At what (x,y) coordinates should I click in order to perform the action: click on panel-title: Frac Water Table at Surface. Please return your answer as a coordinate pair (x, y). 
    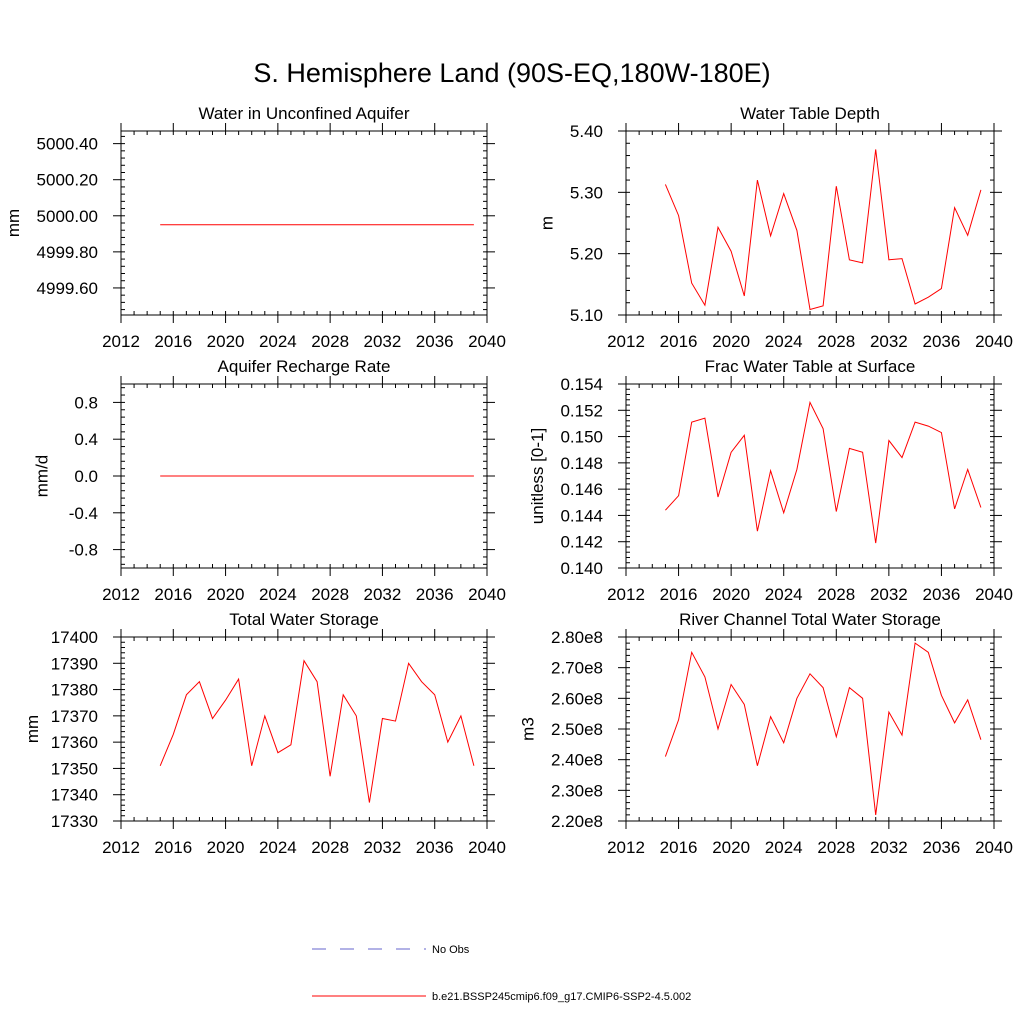
    Looking at the image, I should click on (810, 366).